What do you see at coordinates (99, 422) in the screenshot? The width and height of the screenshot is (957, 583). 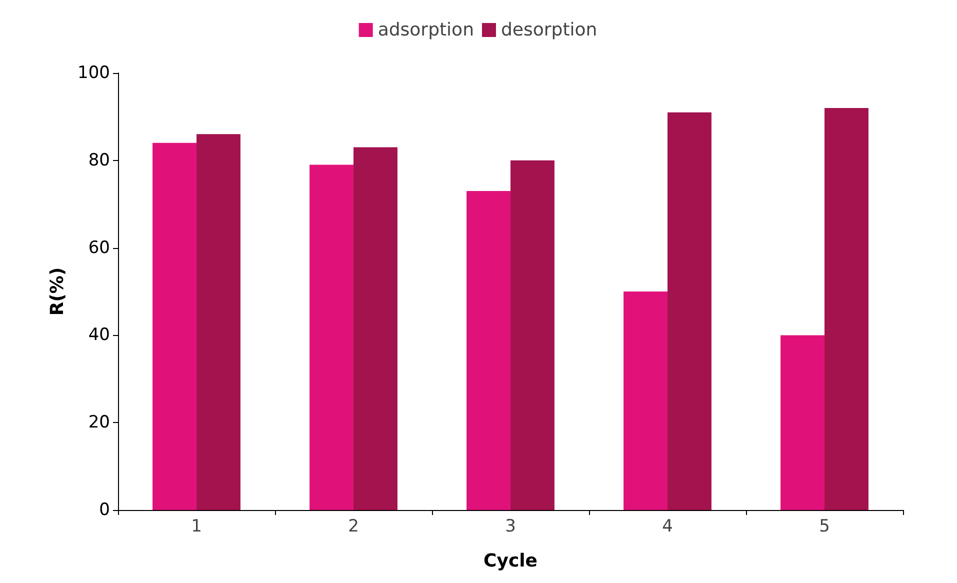 I see `y-tick-label: 20` at bounding box center [99, 422].